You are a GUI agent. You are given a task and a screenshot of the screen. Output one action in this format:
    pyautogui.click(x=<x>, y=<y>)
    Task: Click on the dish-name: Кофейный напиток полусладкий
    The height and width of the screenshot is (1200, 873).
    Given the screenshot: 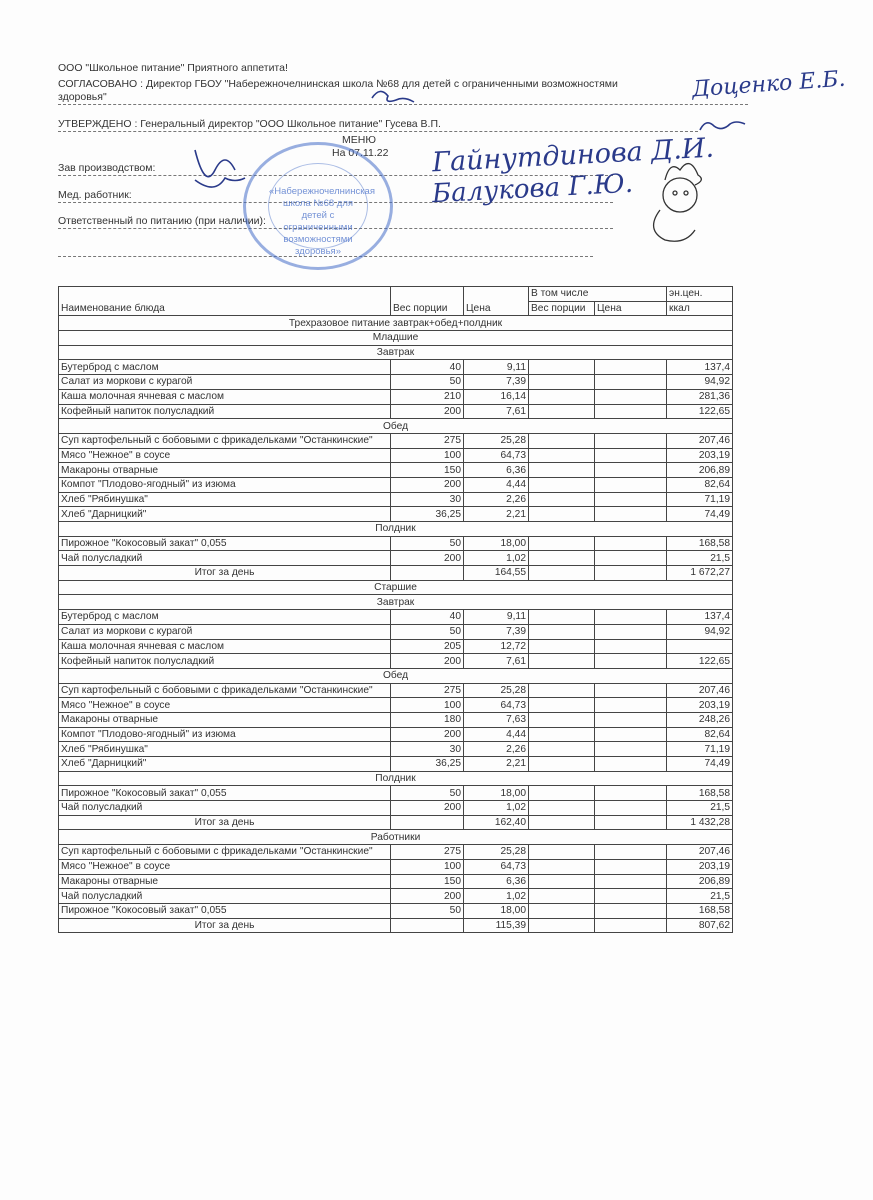 What is the action you would take?
    pyautogui.click(x=224, y=411)
    